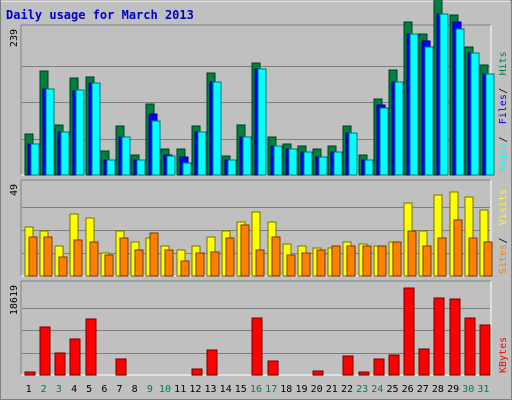  What do you see at coordinates (286, 389) in the screenshot?
I see `x-tick-label-day-18: 18` at bounding box center [286, 389].